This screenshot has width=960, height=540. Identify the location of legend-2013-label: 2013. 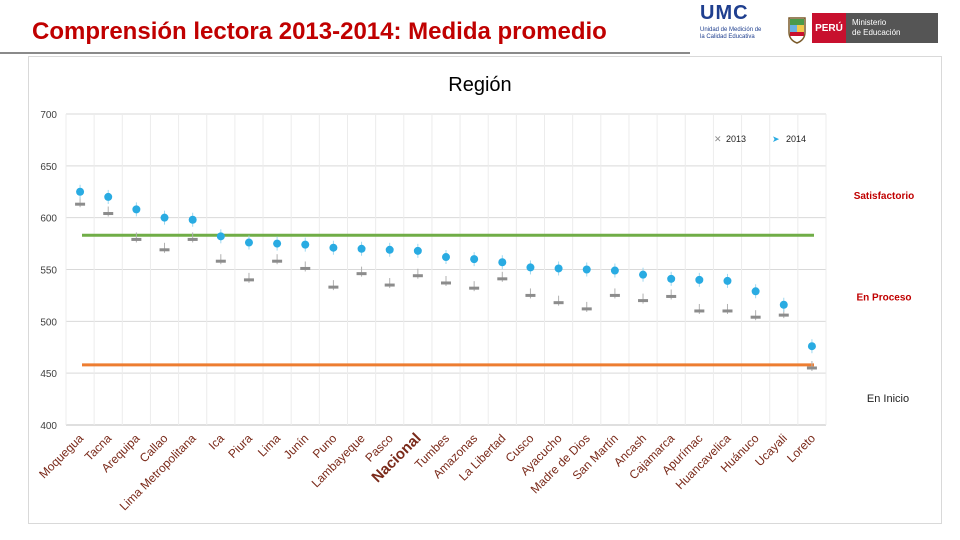
(736, 139).